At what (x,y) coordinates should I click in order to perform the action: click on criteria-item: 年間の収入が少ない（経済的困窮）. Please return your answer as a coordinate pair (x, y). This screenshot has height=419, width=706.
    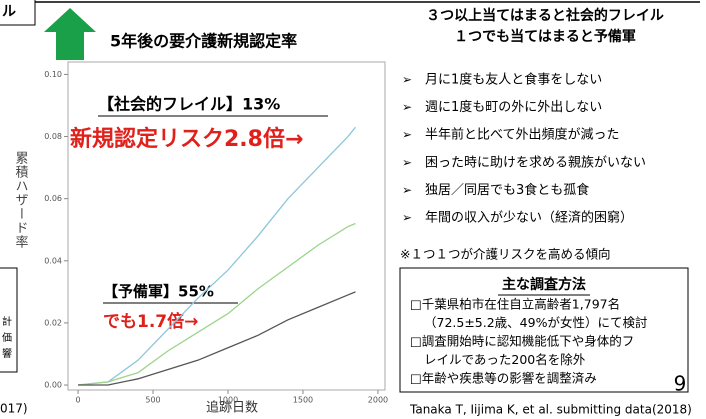
    Looking at the image, I should click on (529, 218).